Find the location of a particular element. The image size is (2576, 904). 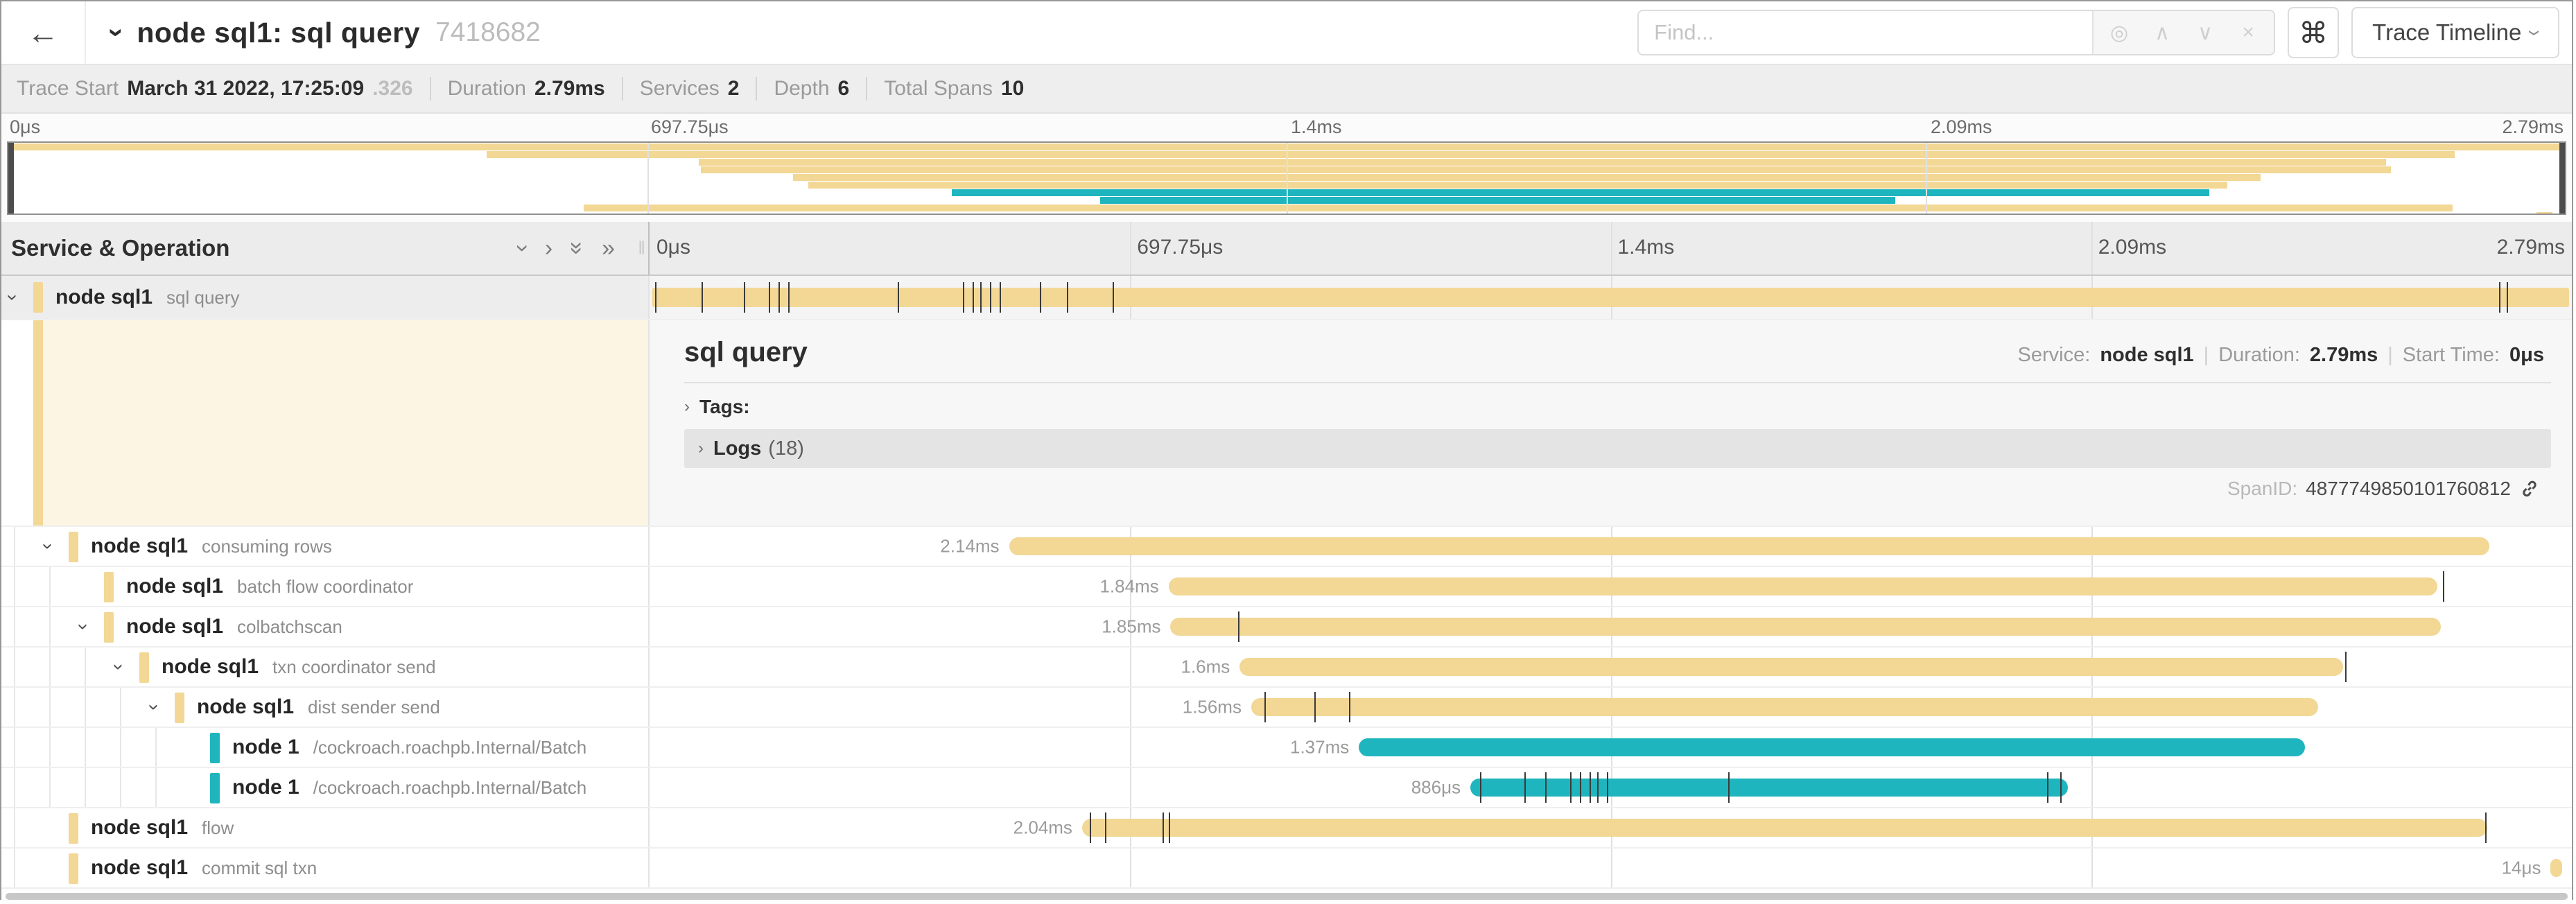

span-duration-label: 2.14ms is located at coordinates (970, 546).